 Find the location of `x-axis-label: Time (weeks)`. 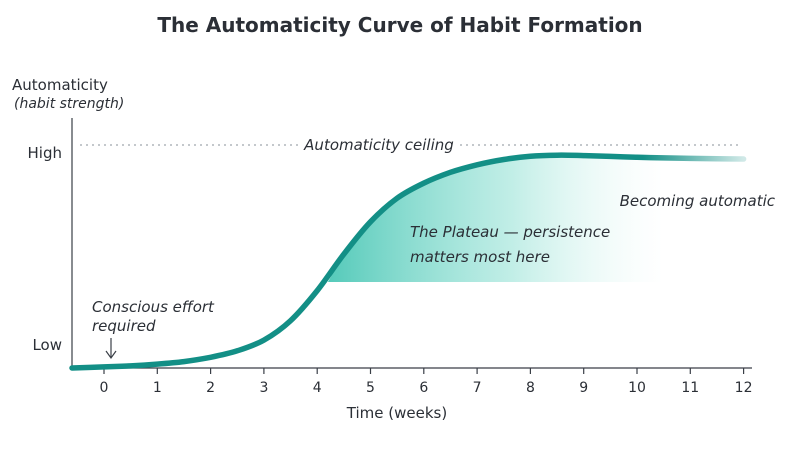

x-axis-label: Time (weeks) is located at coordinates (396, 413).